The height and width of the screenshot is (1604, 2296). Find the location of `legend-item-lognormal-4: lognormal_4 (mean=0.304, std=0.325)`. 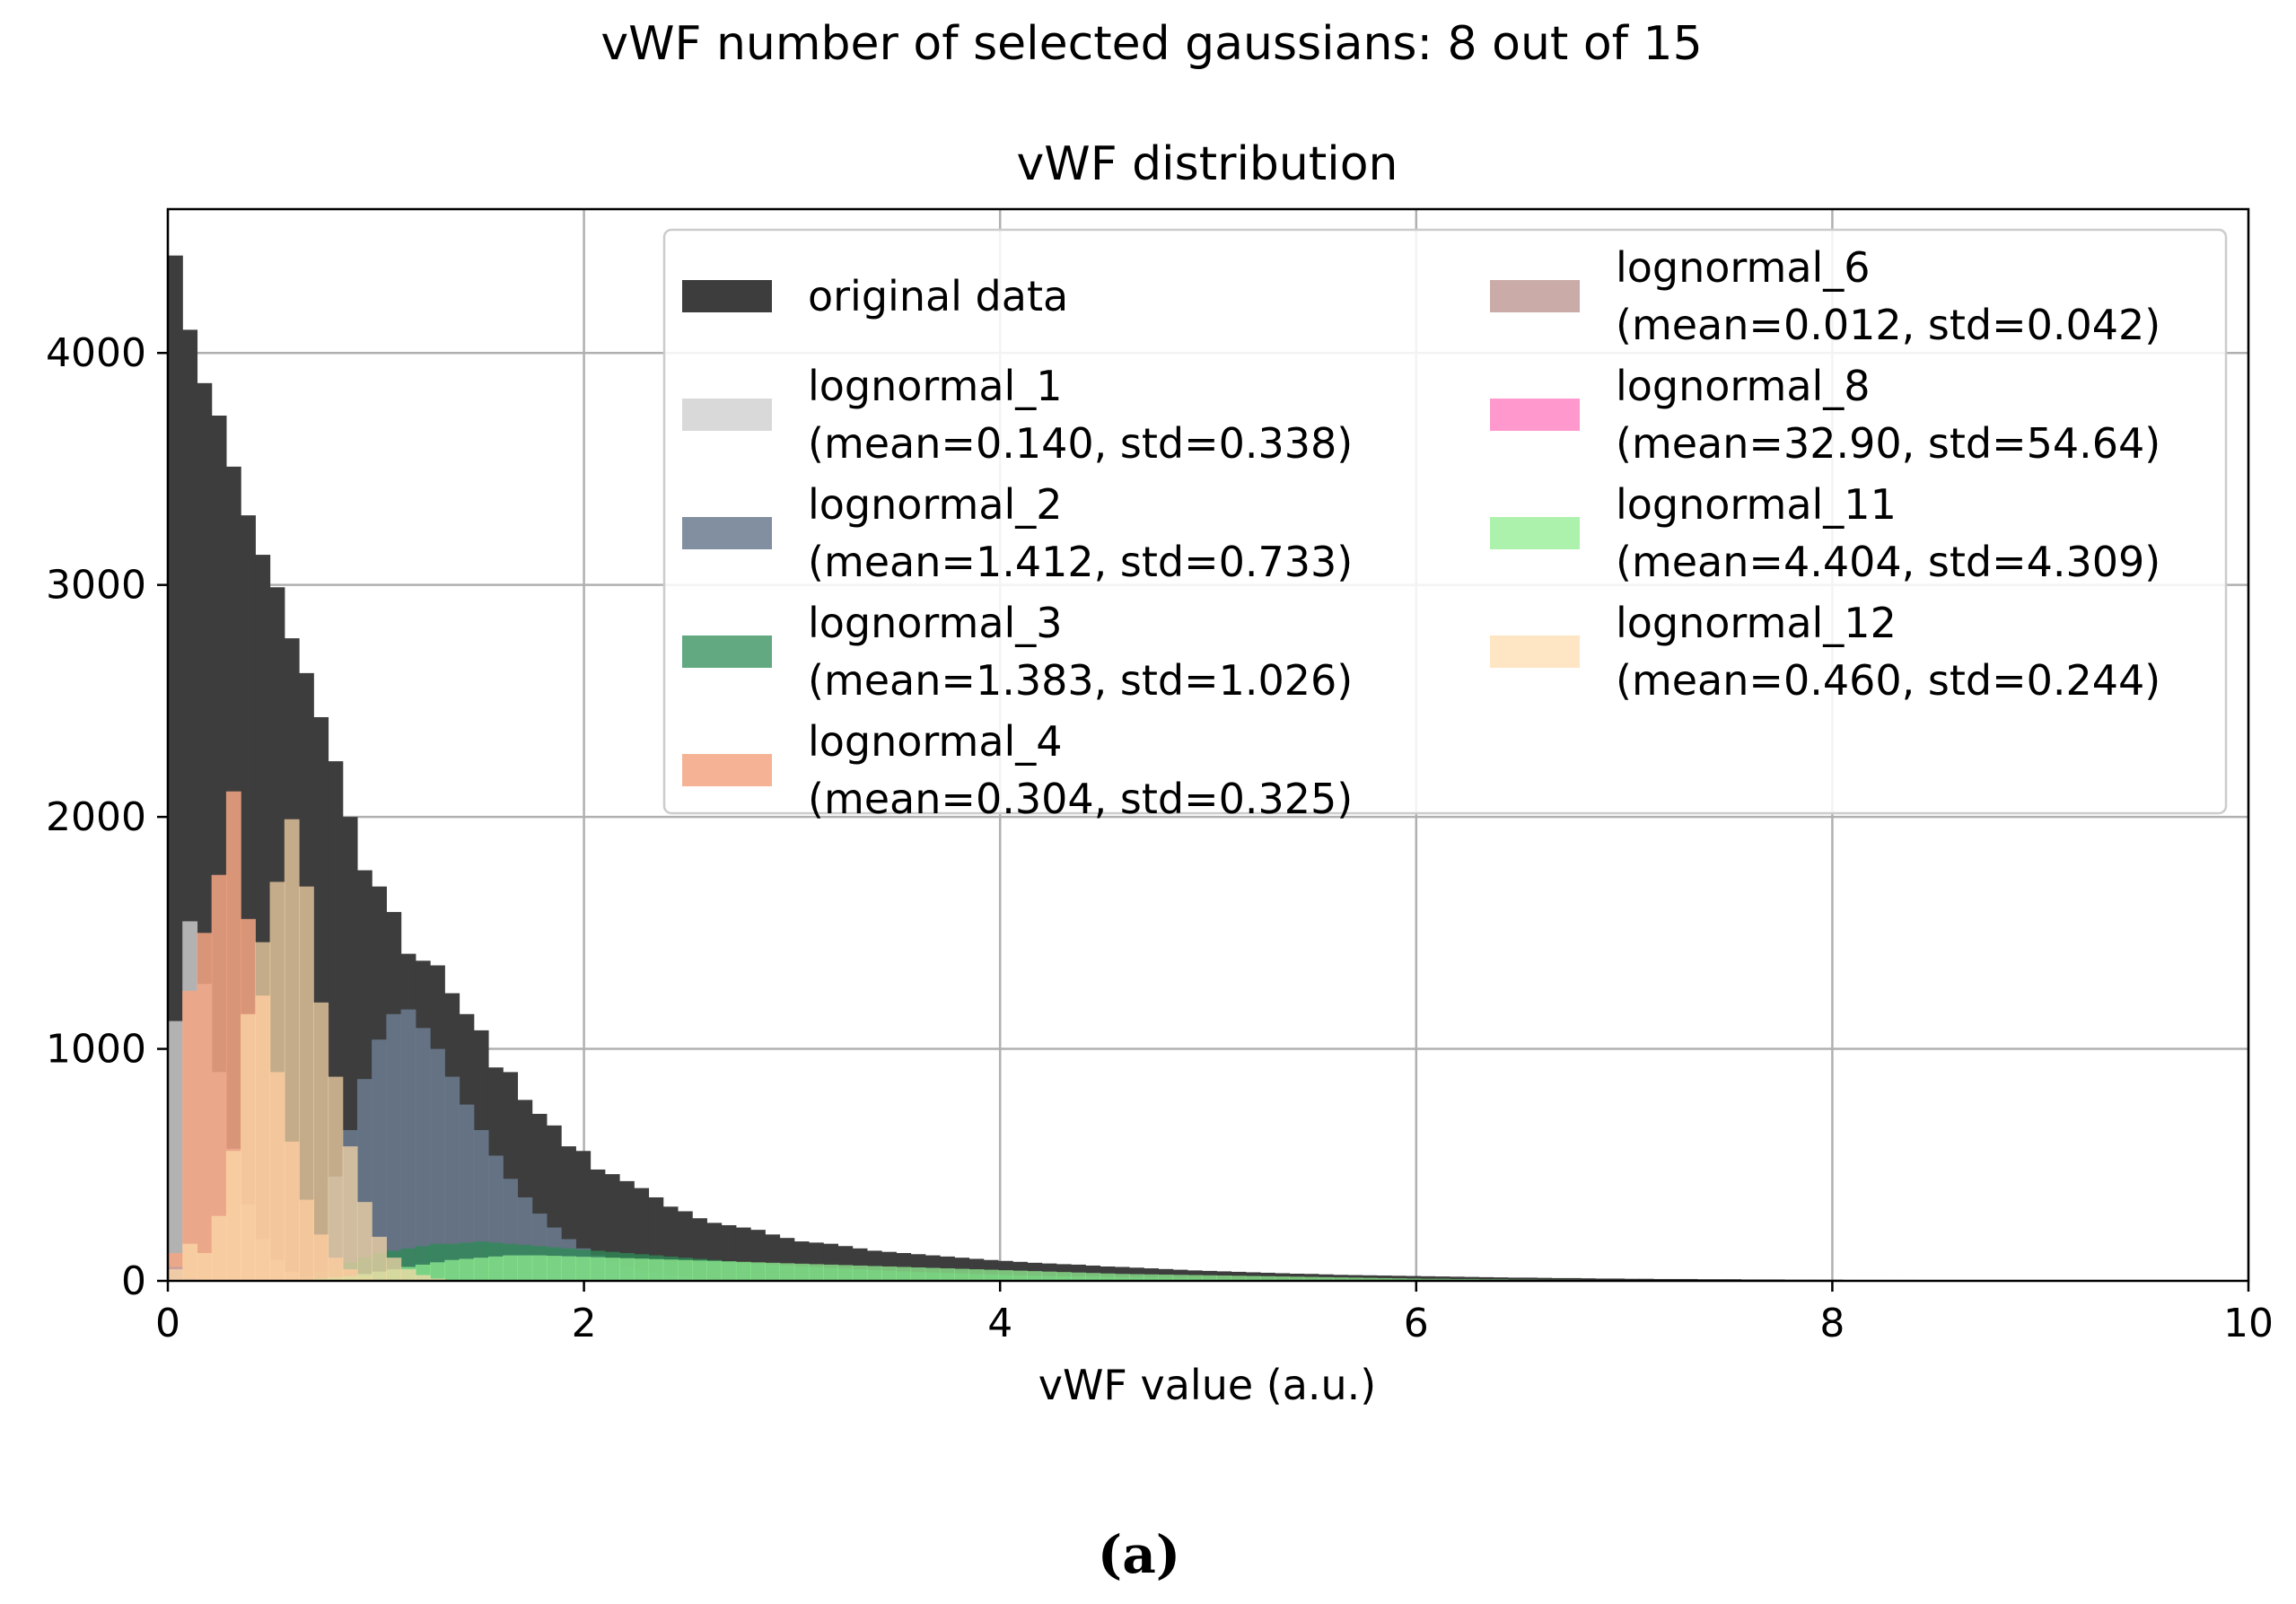

legend-item-lognormal-4: lognormal_4 (mean=0.304, std=0.325) is located at coordinates (1018, 770).